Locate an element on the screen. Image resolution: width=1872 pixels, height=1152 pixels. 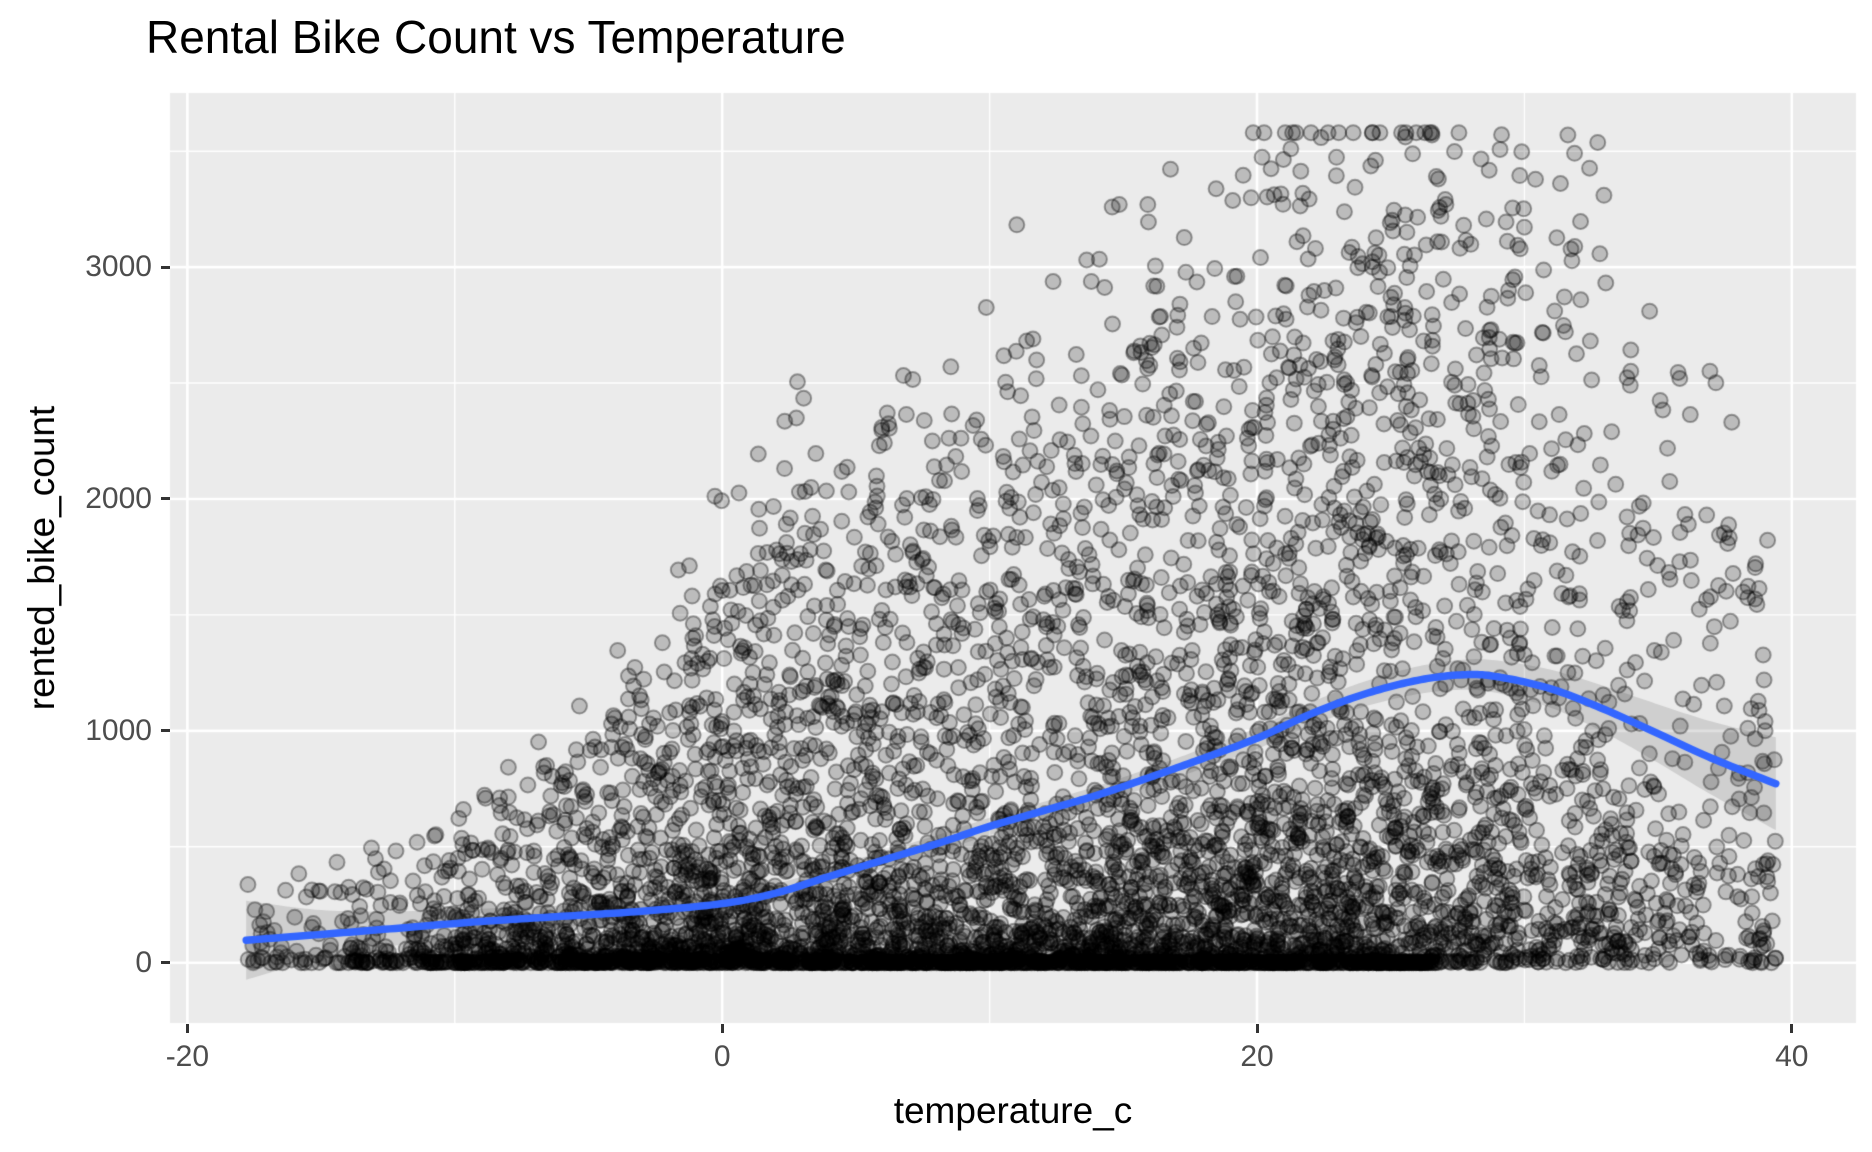
x-tick-label: 0 is located at coordinates (722, 1056).